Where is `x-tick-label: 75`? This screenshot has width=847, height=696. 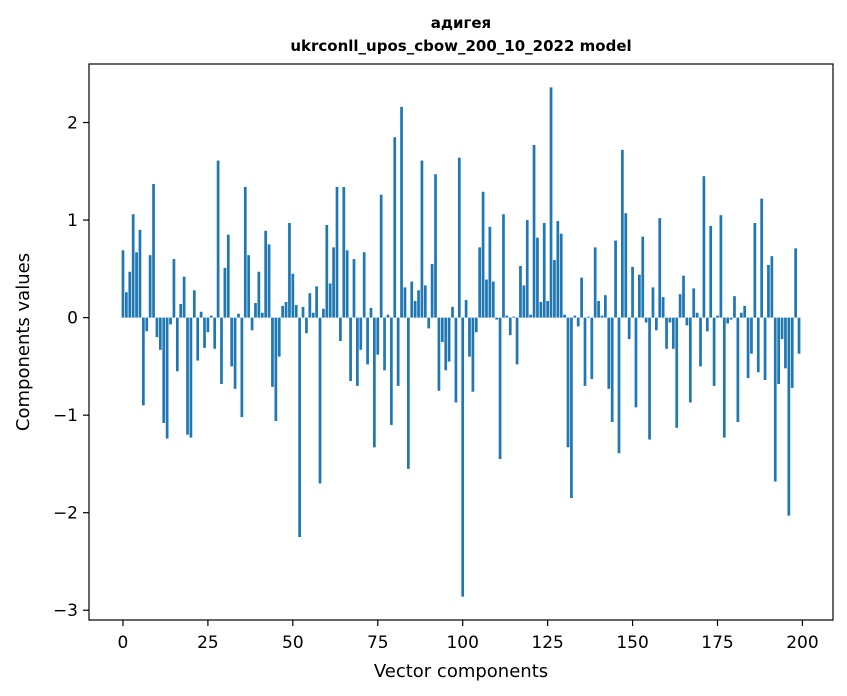 x-tick-label: 75 is located at coordinates (378, 643).